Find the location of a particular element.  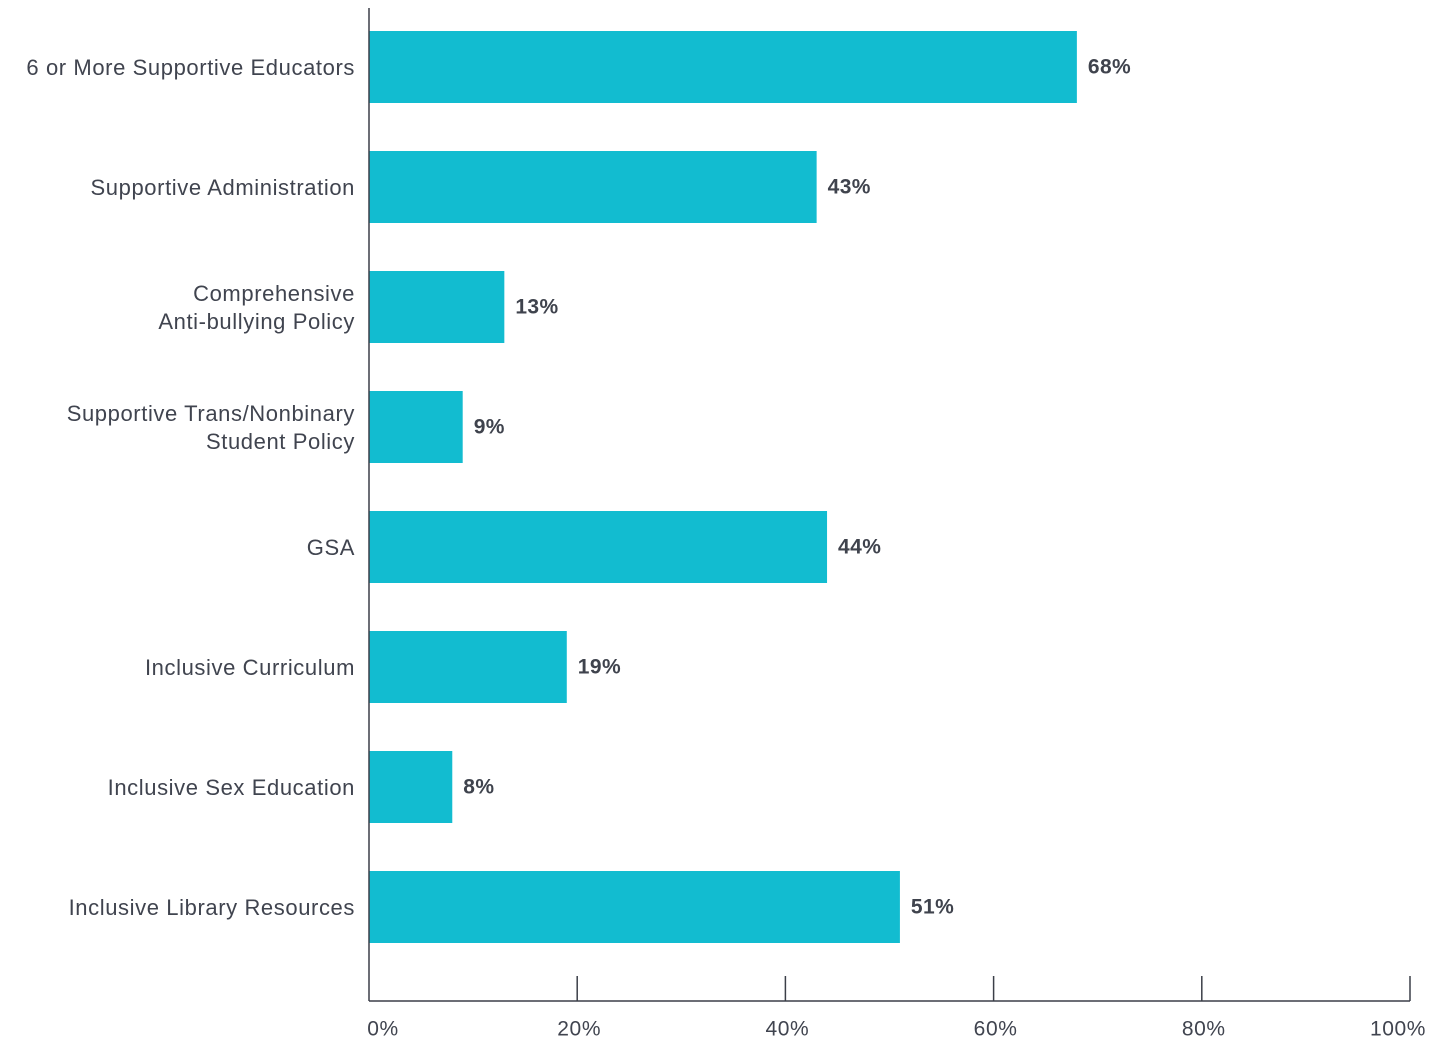

value-label-3: 13% is located at coordinates (536, 307).